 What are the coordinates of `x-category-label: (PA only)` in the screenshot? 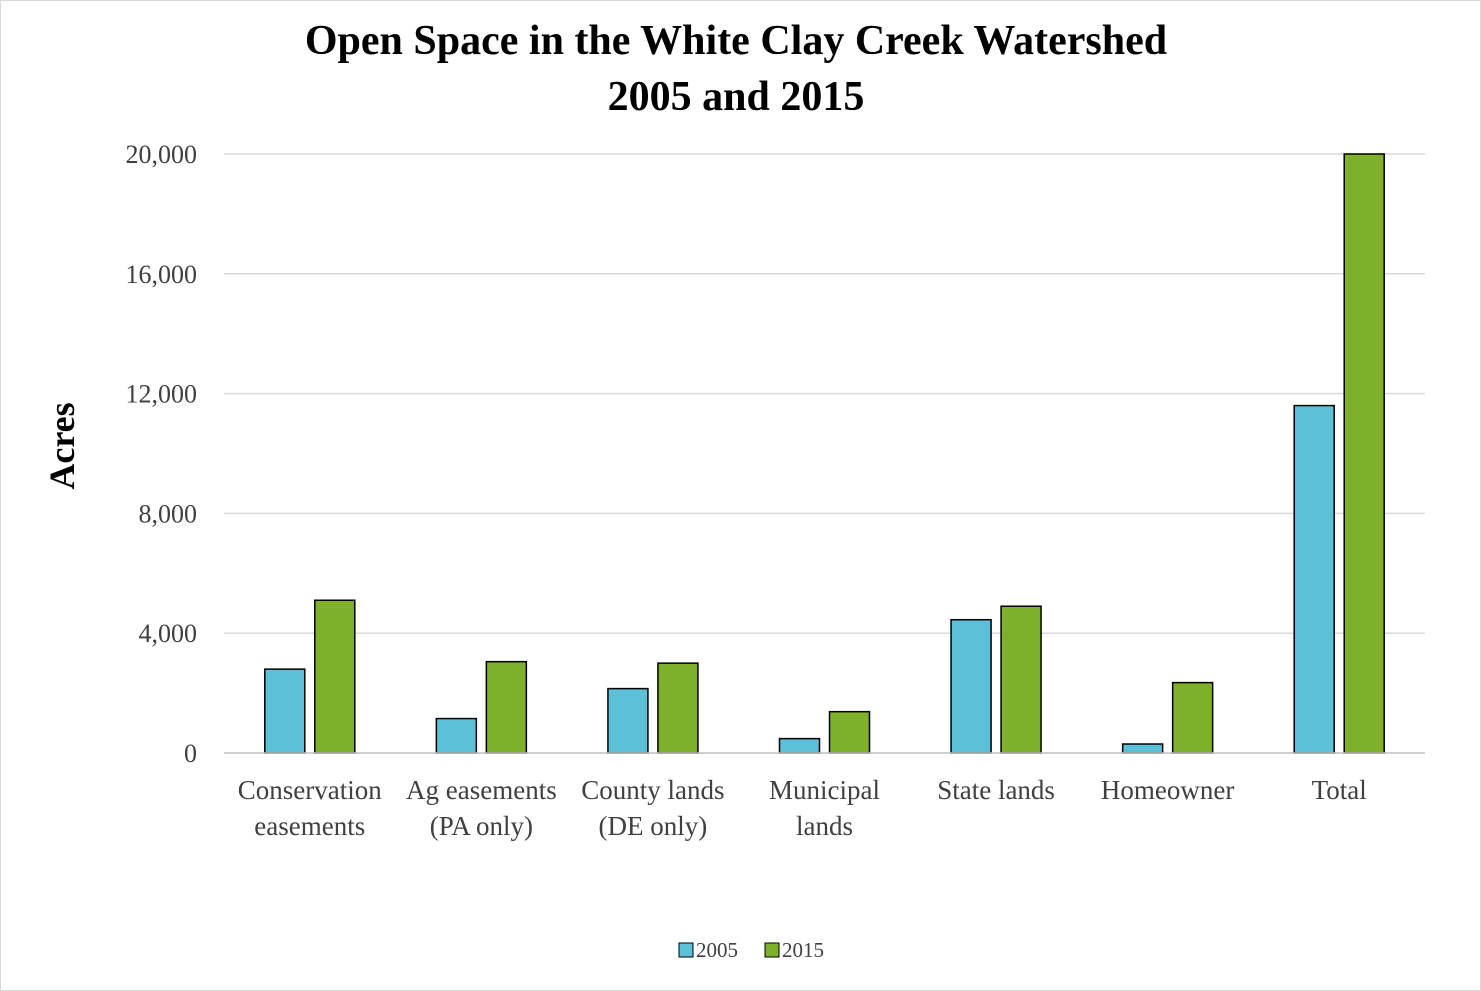 It's located at (481, 826).